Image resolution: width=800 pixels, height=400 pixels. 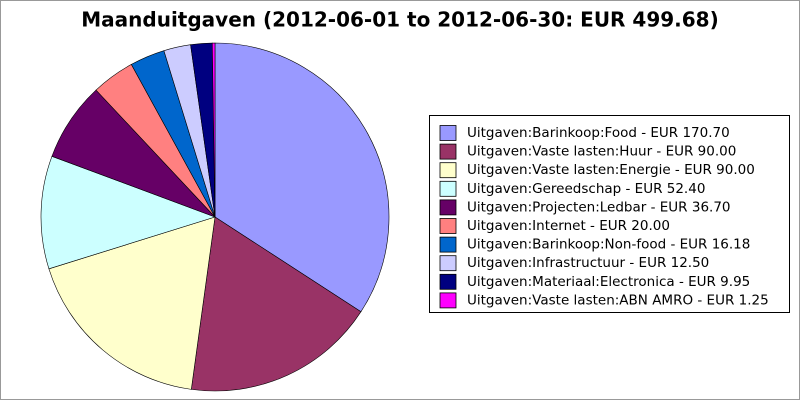 I want to click on legend-label: Uitgaven:Gereedschap - EUR 52.40, so click(x=586, y=189).